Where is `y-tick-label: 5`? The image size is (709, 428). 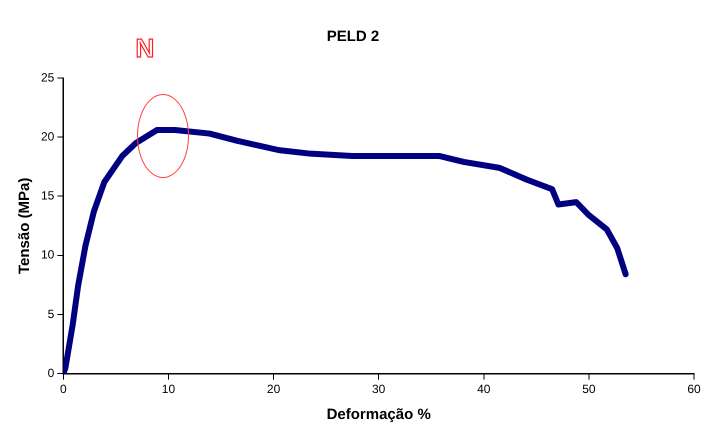
y-tick-label: 5 is located at coordinates (51, 313).